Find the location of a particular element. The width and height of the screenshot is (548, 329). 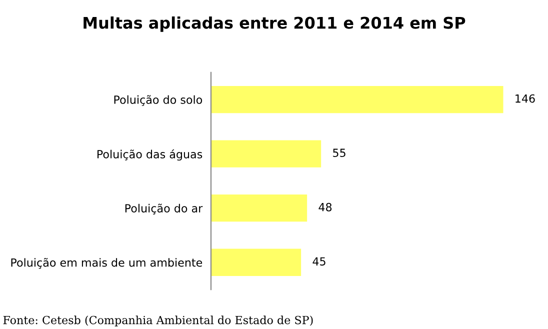

data-label: 45 is located at coordinates (319, 261).